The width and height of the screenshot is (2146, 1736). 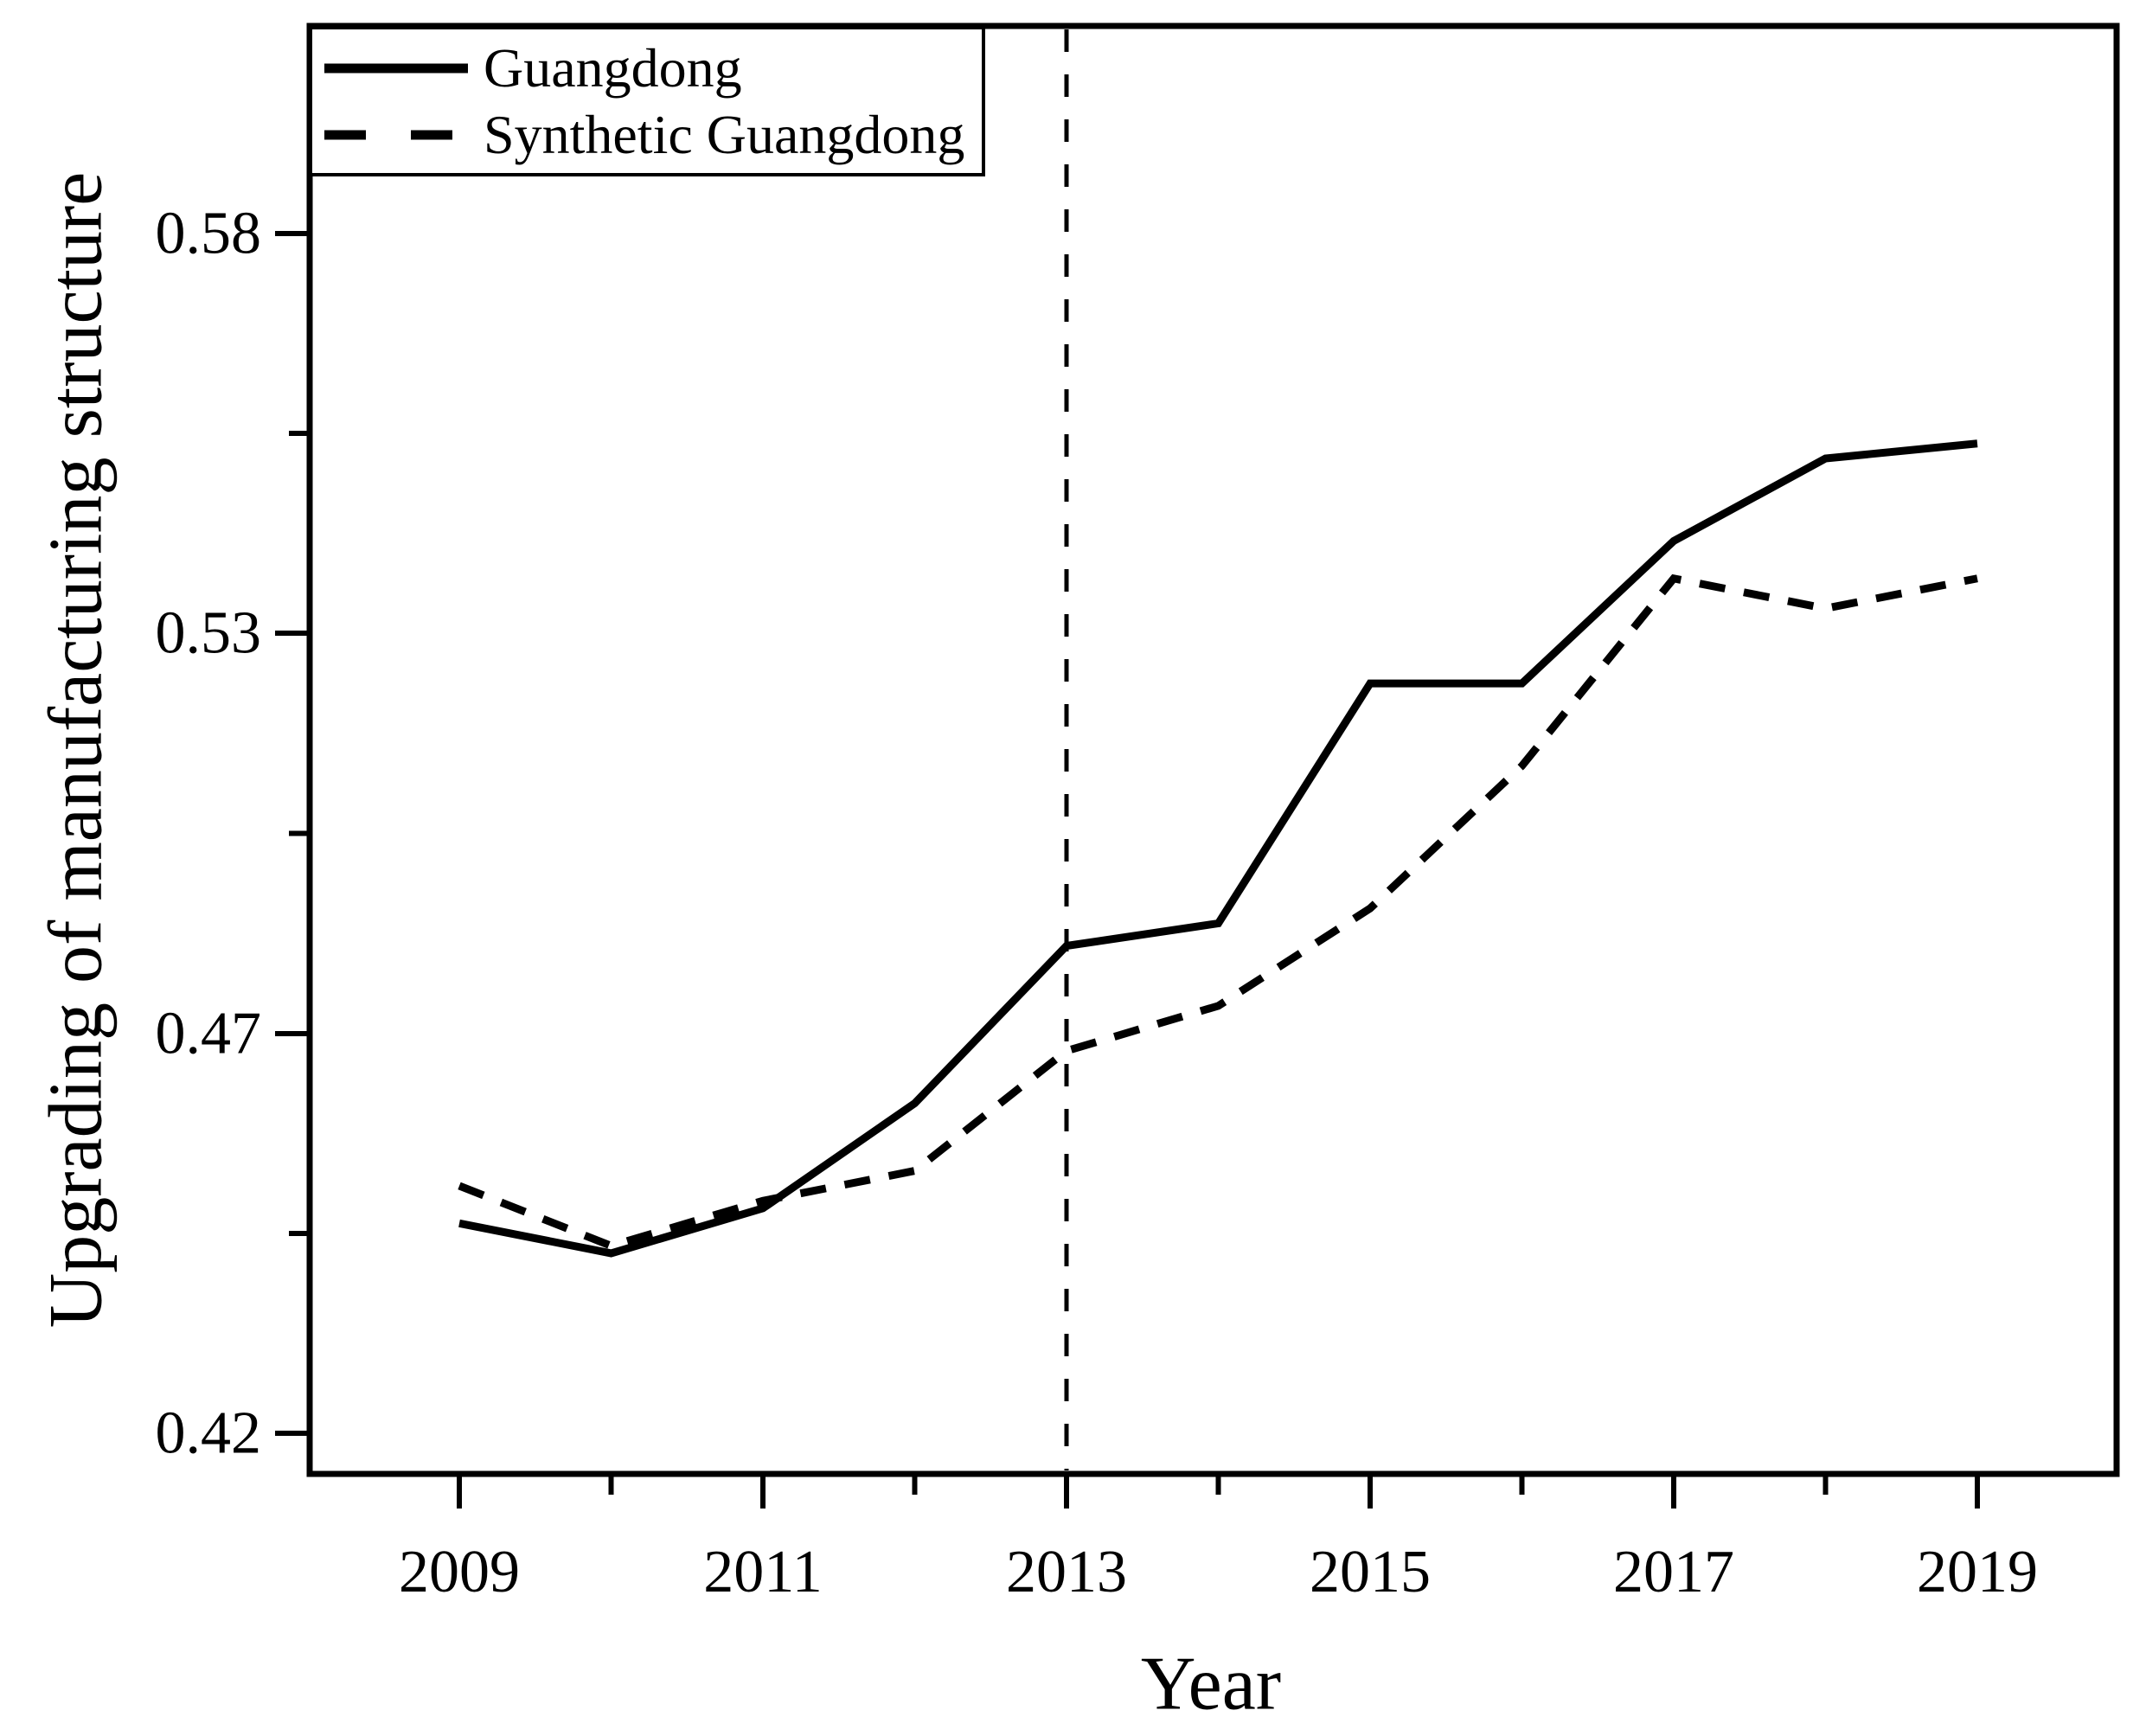 What do you see at coordinates (396, 68) in the screenshot?
I see `solid-line-icon` at bounding box center [396, 68].